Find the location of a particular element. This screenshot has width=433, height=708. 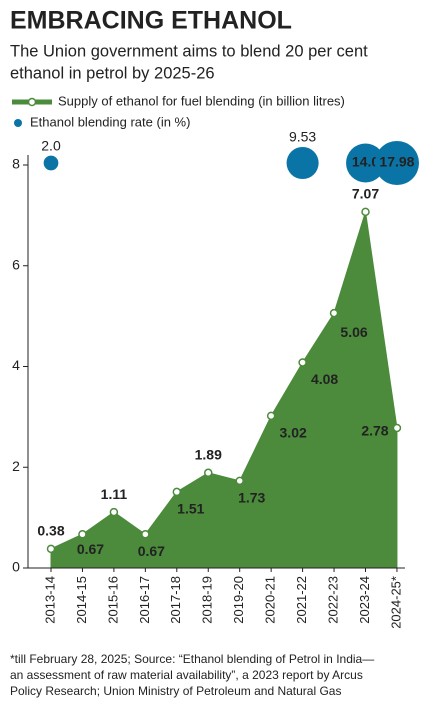

x-tick-label: 2016-17 is located at coordinates (144, 600).